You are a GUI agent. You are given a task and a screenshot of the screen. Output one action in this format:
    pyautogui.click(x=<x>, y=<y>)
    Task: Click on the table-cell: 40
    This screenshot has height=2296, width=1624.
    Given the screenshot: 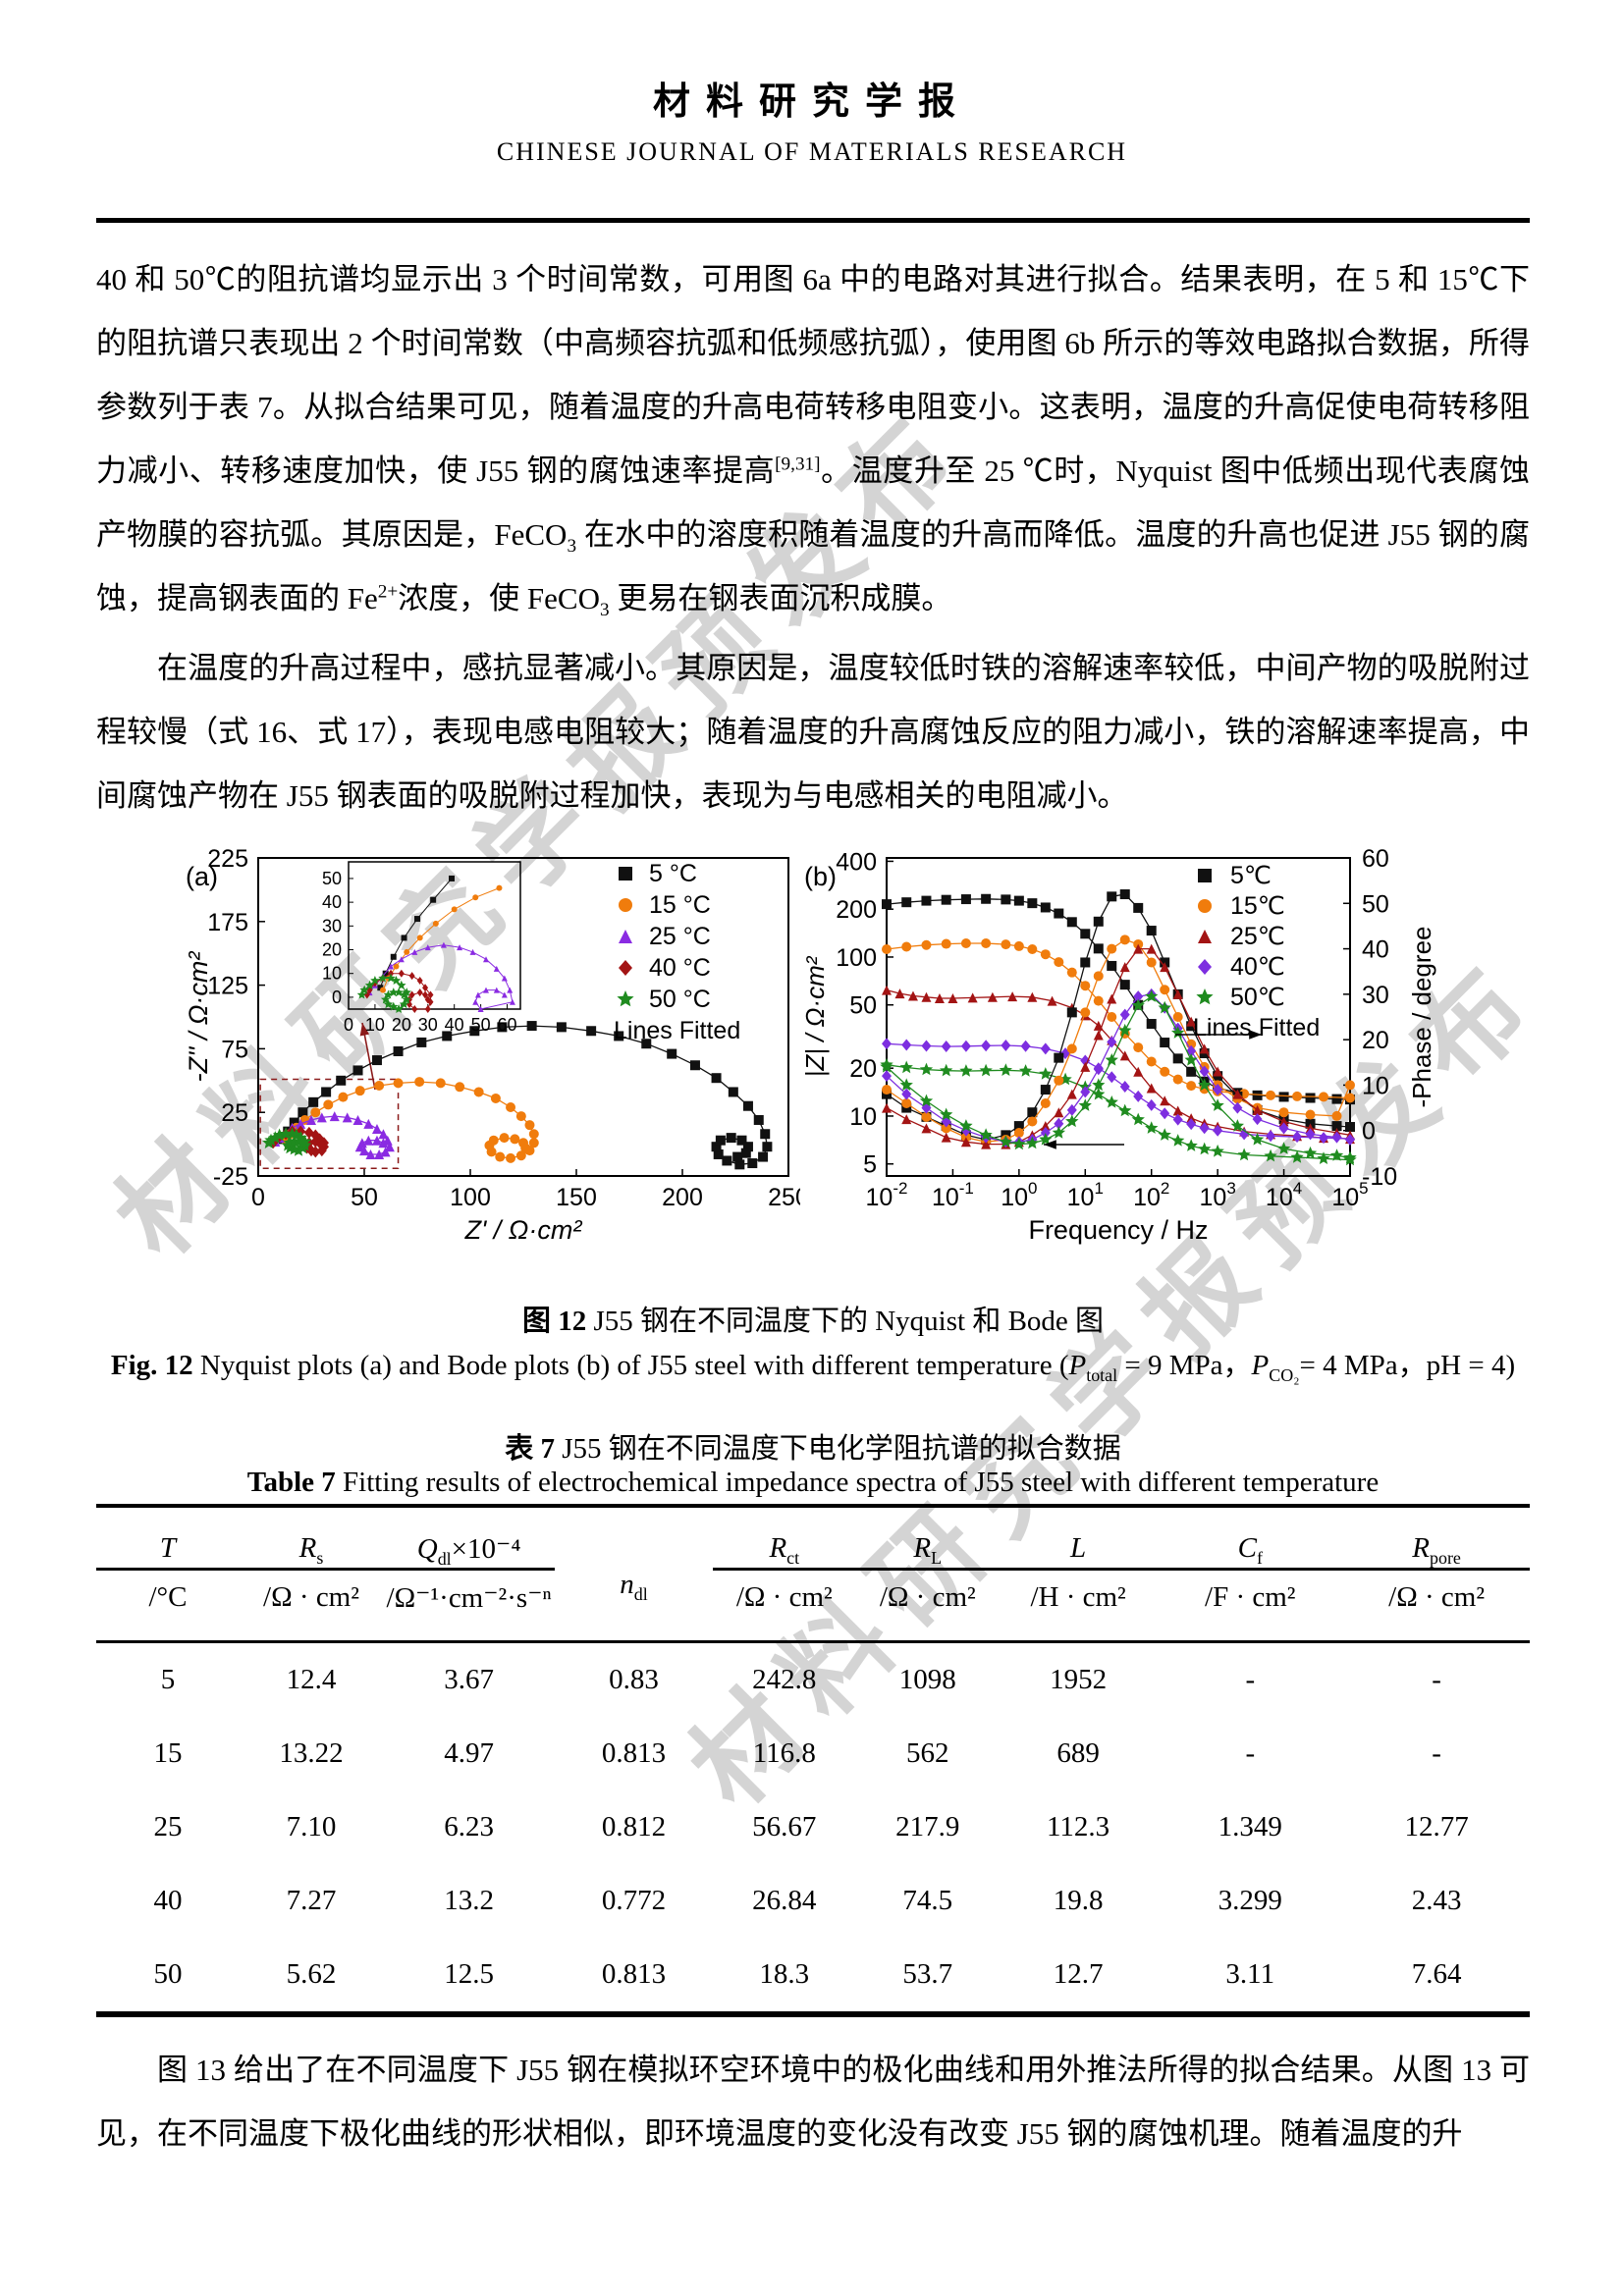 What is the action you would take?
    pyautogui.click(x=168, y=1900)
    